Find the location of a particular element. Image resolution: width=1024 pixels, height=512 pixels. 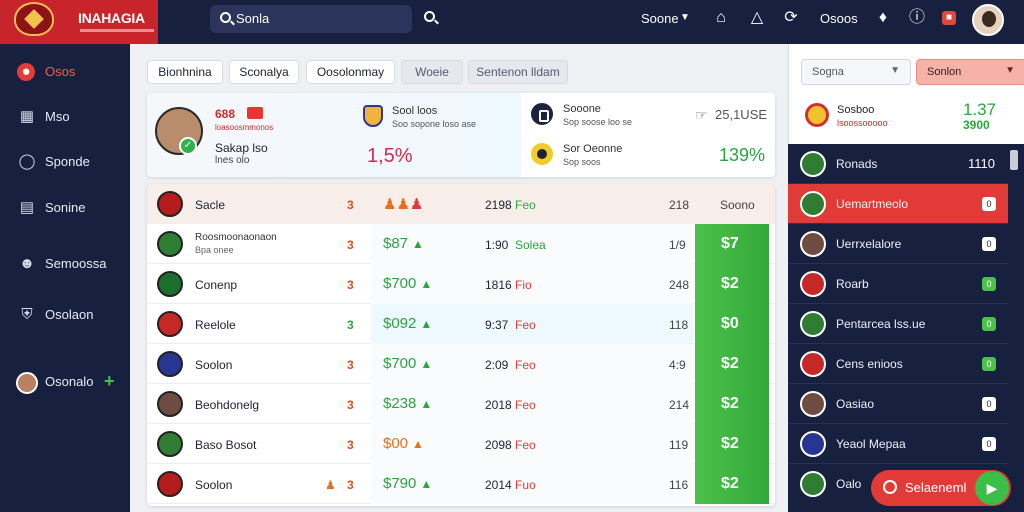

sidebar-item-sonine: ▤ Sonine is located at coordinates (65, 208).